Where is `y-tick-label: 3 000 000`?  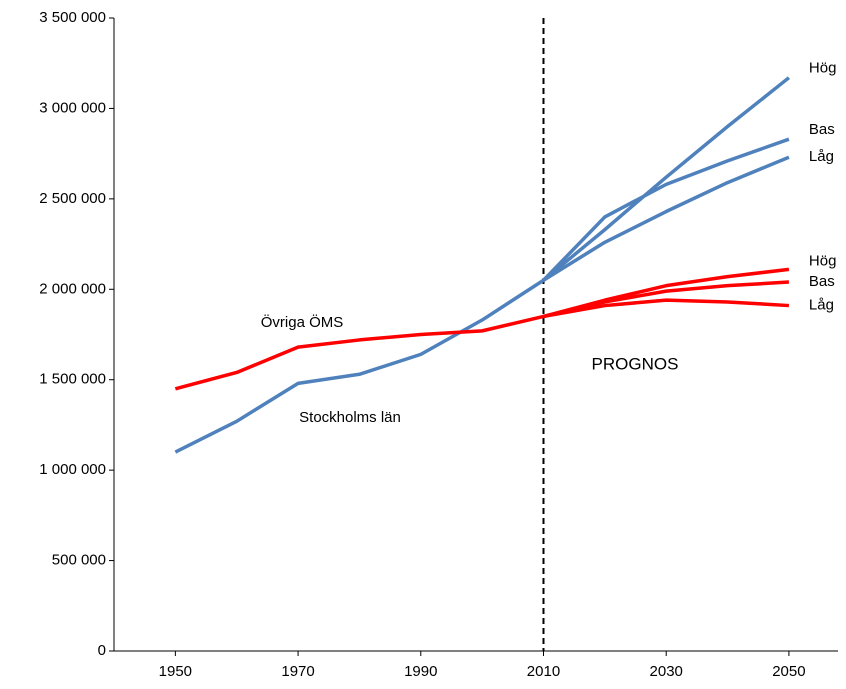 y-tick-label: 3 000 000 is located at coordinates (72, 107).